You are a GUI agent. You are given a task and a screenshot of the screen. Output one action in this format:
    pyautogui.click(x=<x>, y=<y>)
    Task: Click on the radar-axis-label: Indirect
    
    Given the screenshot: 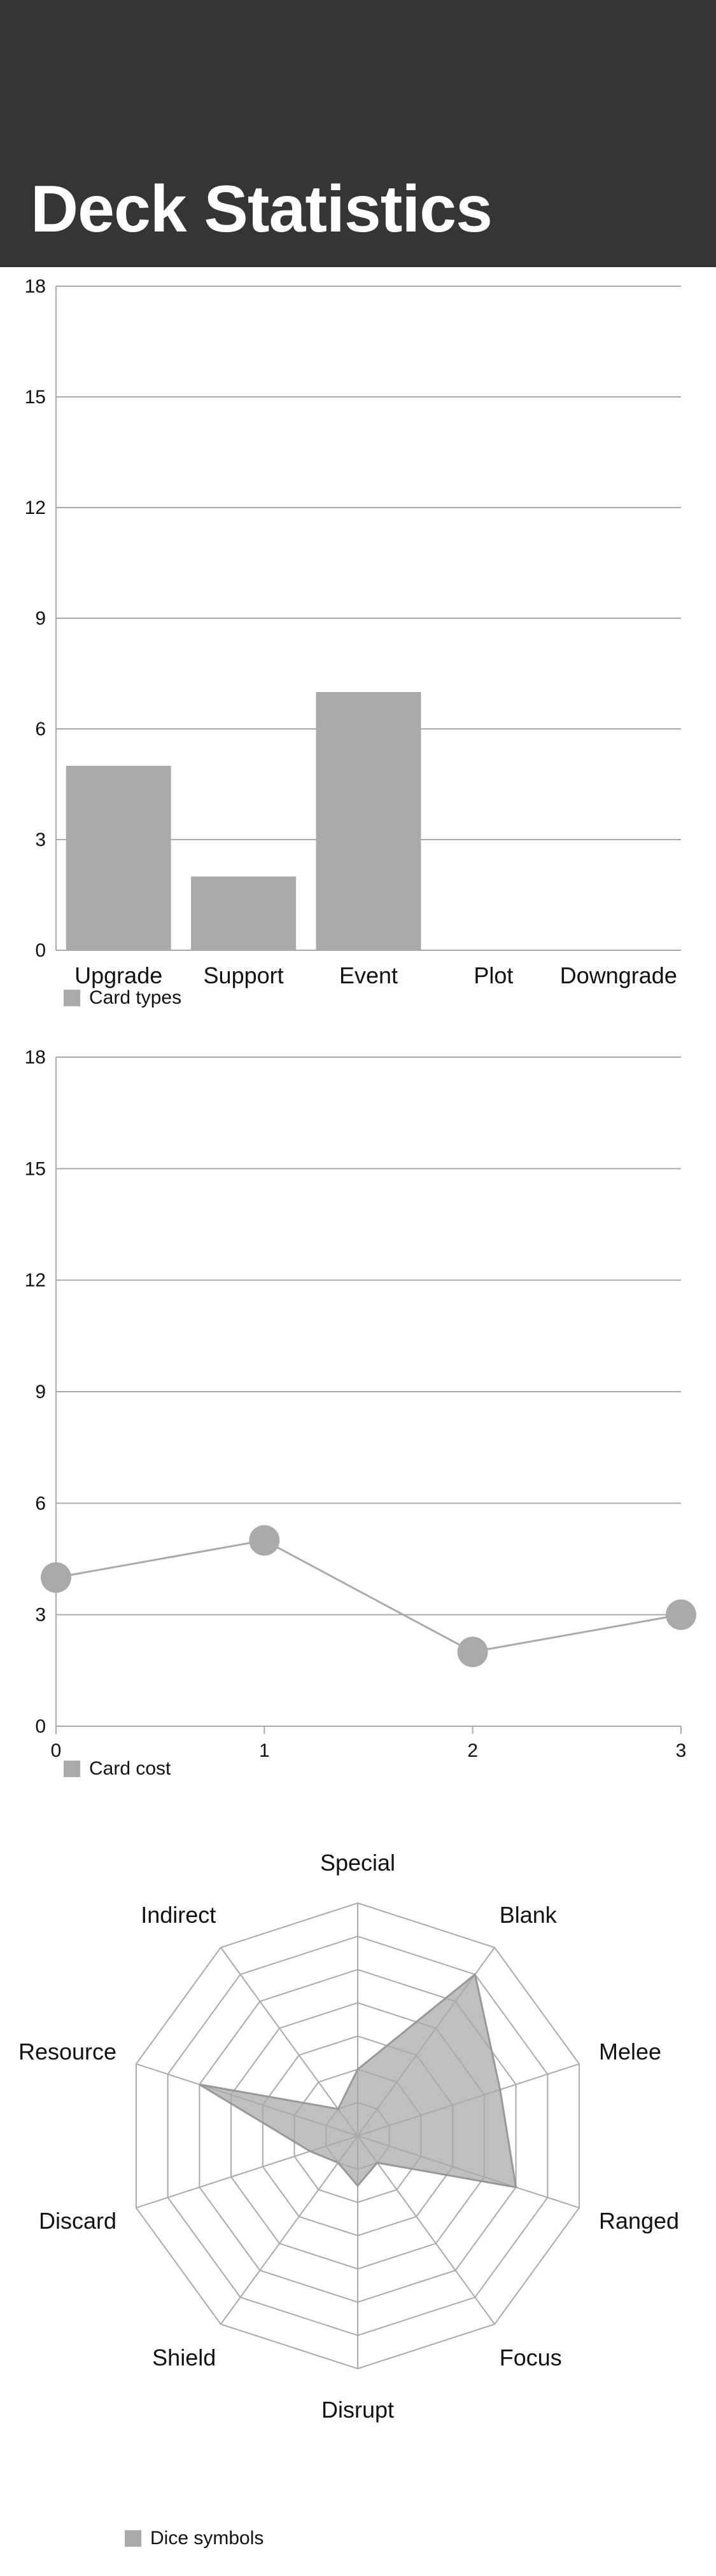 What is the action you would take?
    pyautogui.click(x=178, y=1915)
    